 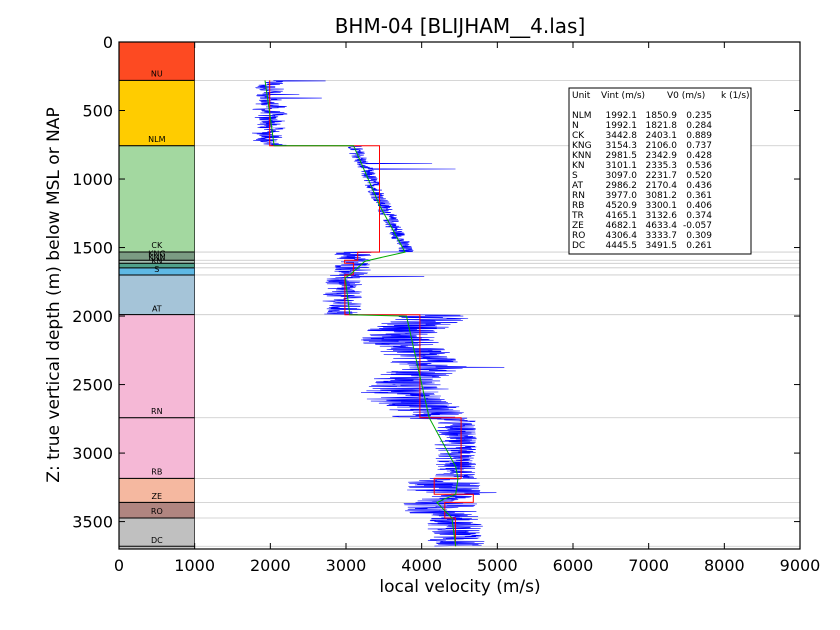 What do you see at coordinates (92, 179) in the screenshot?
I see `y-tick-label-2: 1000` at bounding box center [92, 179].